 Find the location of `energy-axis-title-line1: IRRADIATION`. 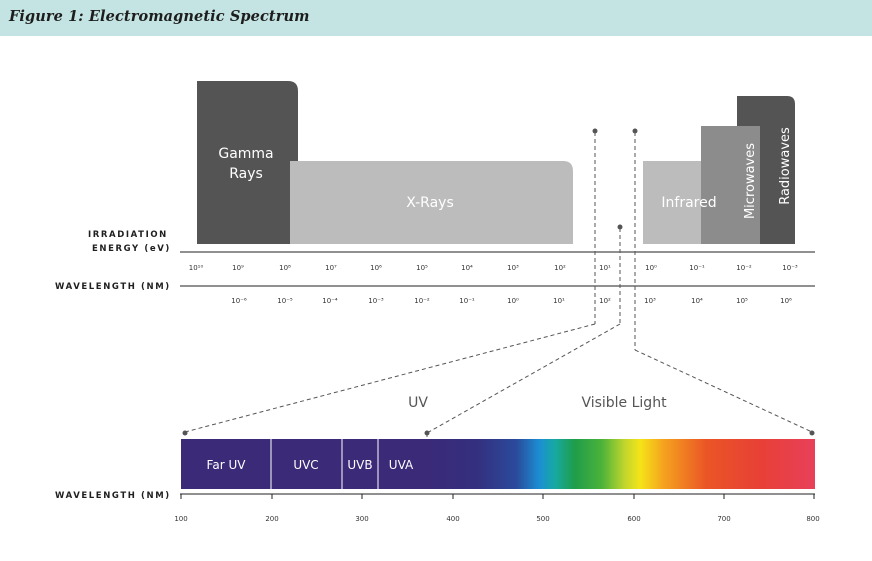

energy-axis-title-line1: IRRADIATION is located at coordinates (128, 235).